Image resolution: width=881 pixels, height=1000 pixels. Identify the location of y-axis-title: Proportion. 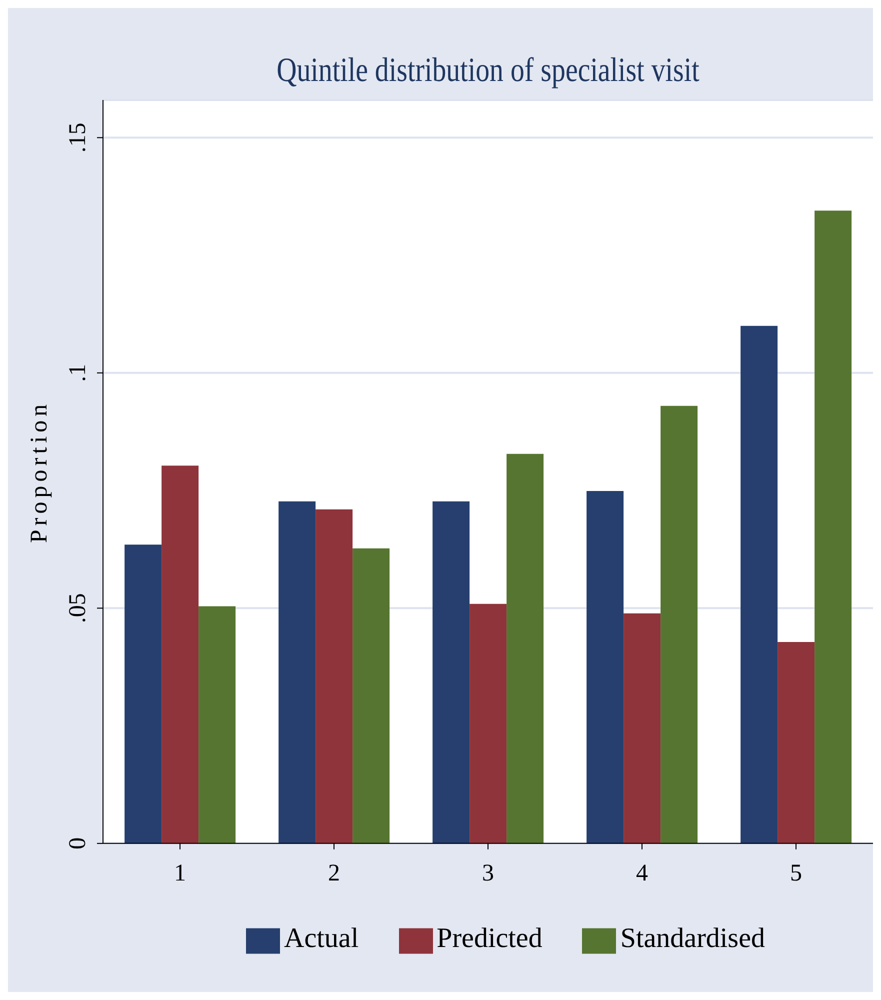
(39, 472).